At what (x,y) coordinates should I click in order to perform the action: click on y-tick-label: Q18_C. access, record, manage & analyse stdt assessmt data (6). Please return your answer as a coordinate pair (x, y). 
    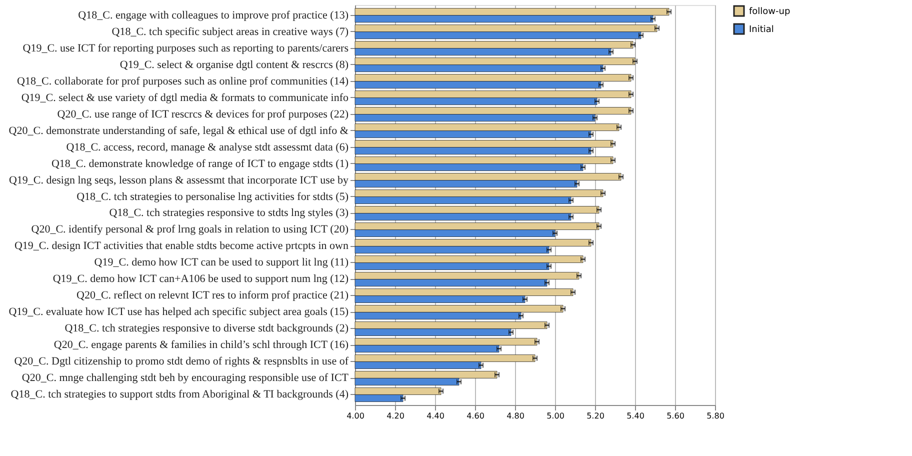
    Looking at the image, I should click on (207, 147).